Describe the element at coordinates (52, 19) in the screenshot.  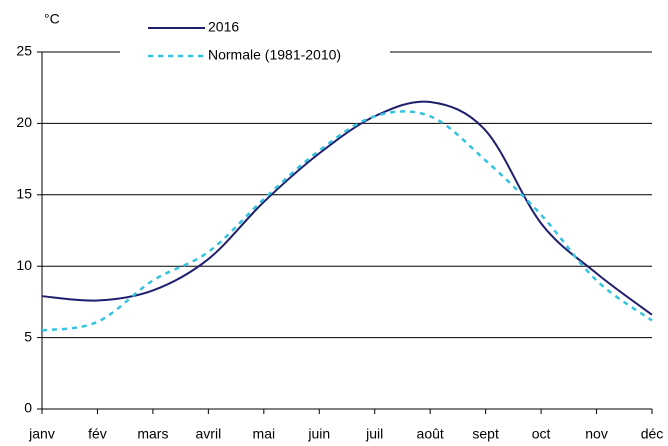
I see `y-axis-label: °C` at that location.